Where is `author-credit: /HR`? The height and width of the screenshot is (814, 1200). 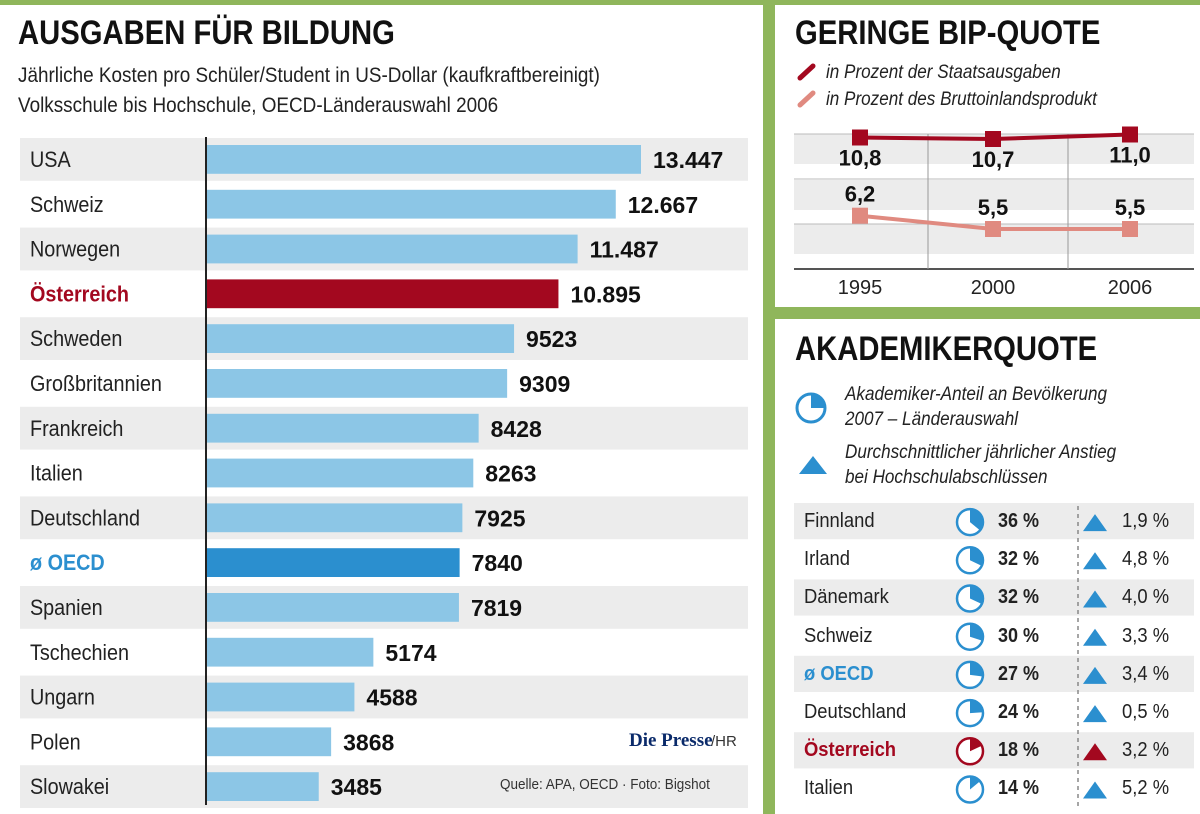 author-credit: /HR is located at coordinates (724, 741).